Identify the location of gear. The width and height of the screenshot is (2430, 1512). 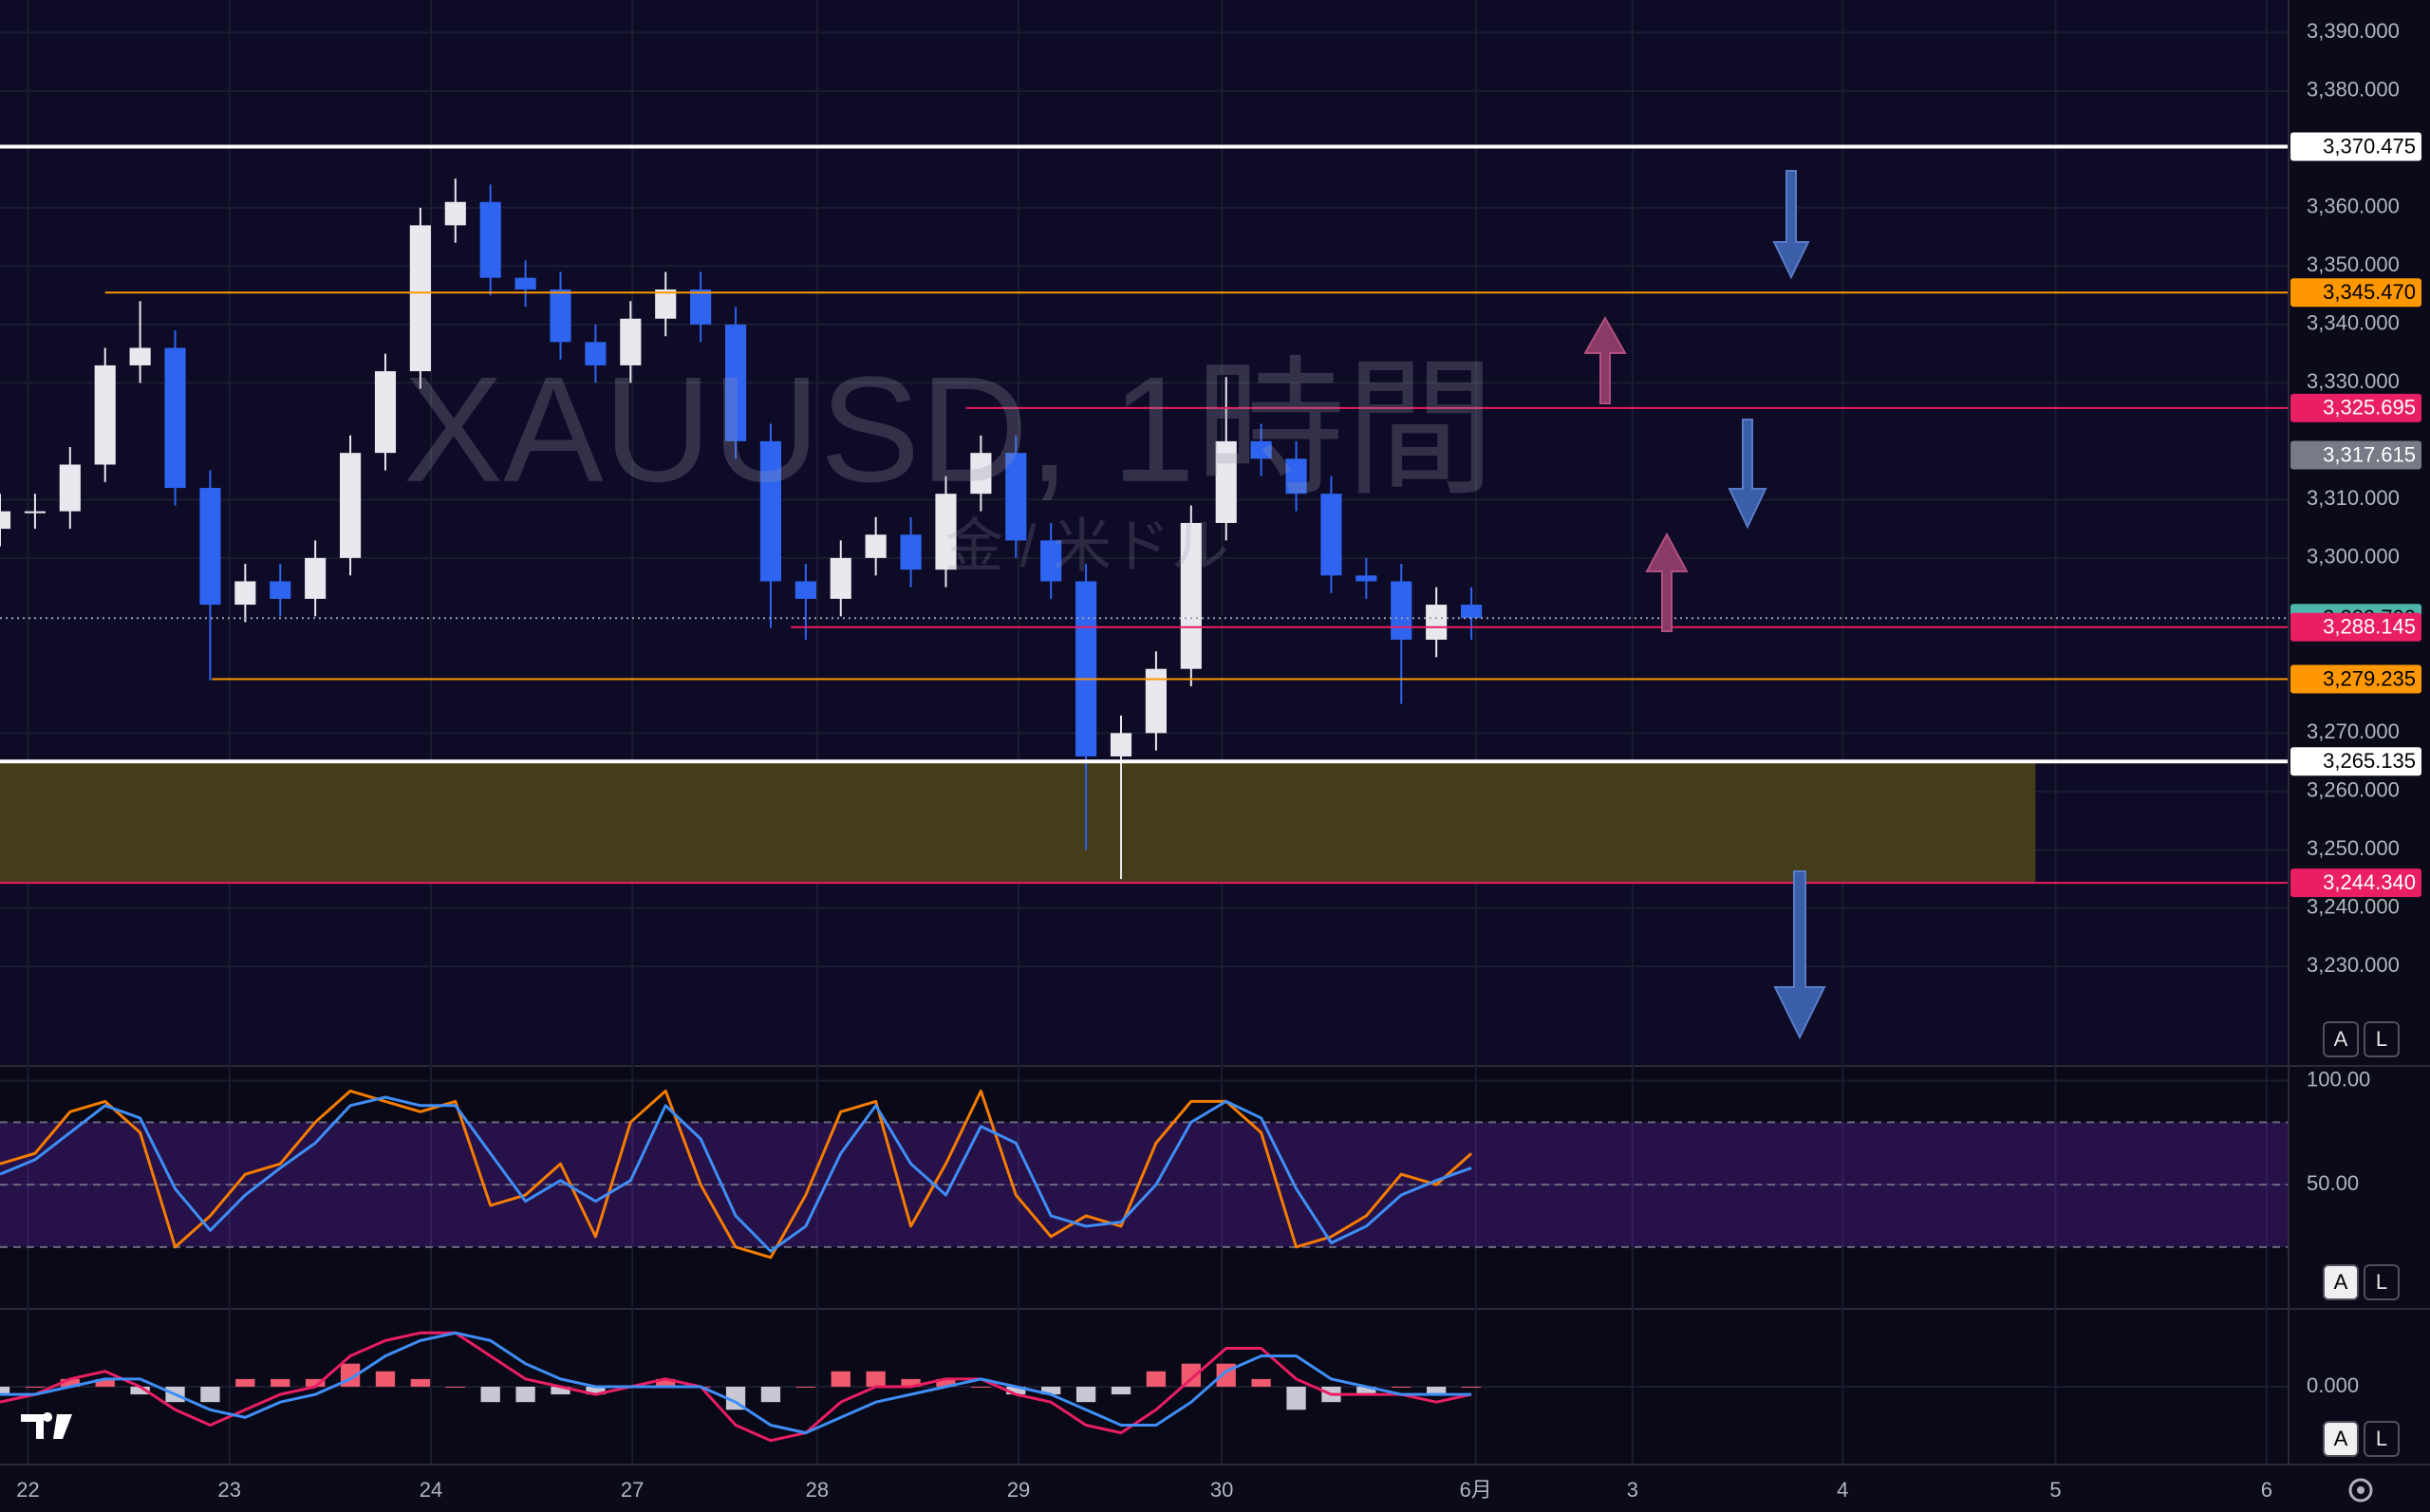
(2360, 1490).